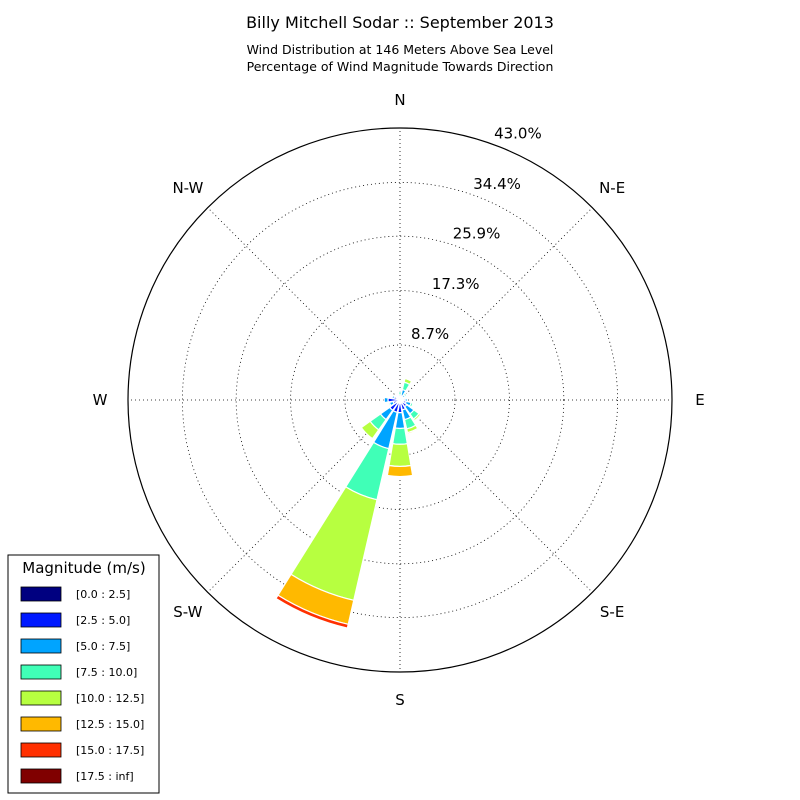  I want to click on direction-label-n-e: N-E, so click(612, 188).